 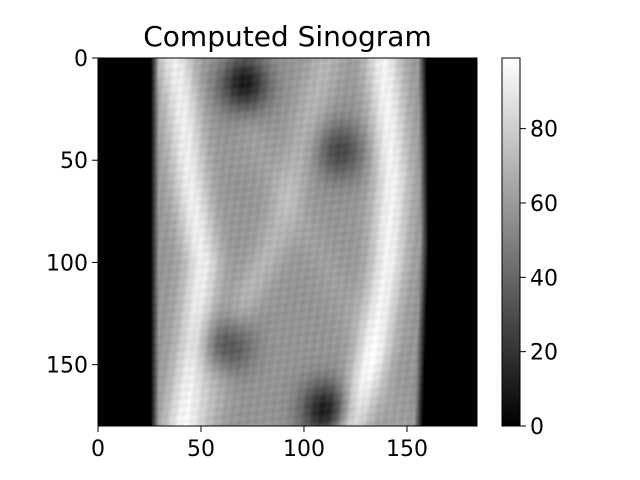 I want to click on y-tick-label: 50, so click(x=74, y=161).